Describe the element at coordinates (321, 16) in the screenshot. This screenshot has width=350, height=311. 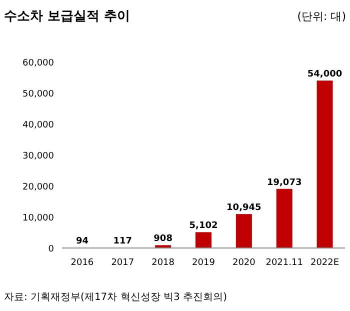
I see `chart-subtitle: (단위: 대)` at that location.